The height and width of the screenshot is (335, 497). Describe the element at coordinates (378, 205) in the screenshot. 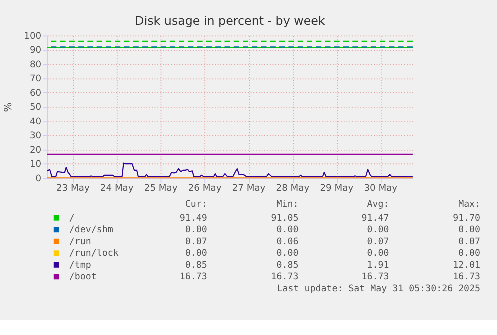

I see `text: Avg:` at that location.